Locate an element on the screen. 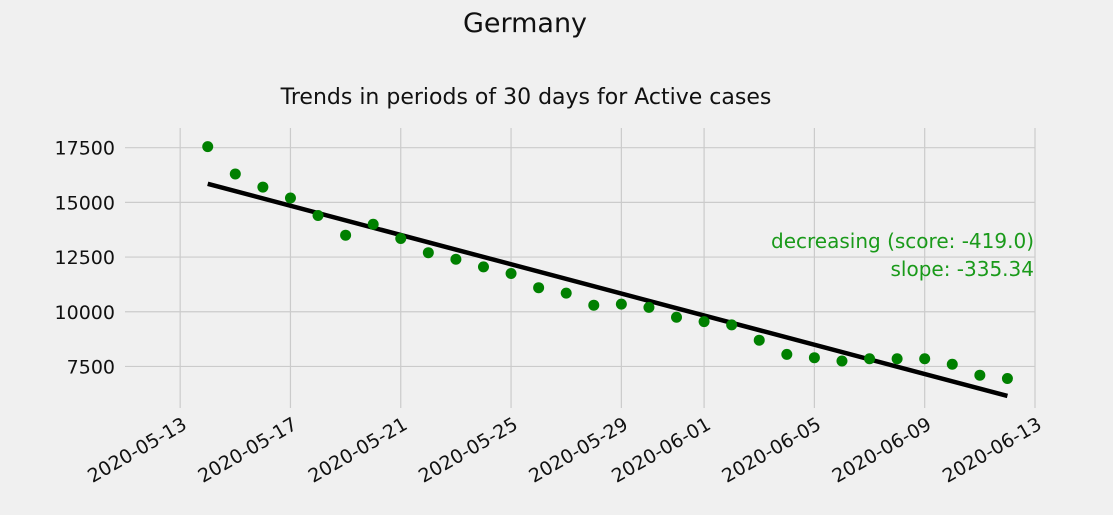 Image resolution: width=1113 pixels, height=515 pixels. x-tick-label: 2020-06-13 is located at coordinates (992, 450).